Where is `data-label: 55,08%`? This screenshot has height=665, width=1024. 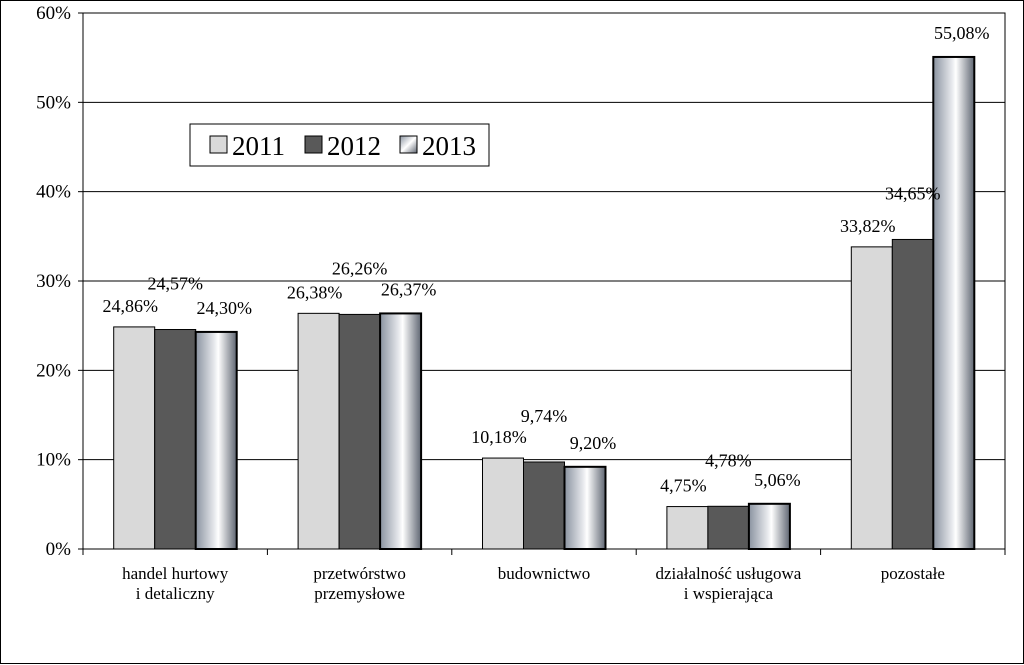 data-label: 55,08% is located at coordinates (962, 33).